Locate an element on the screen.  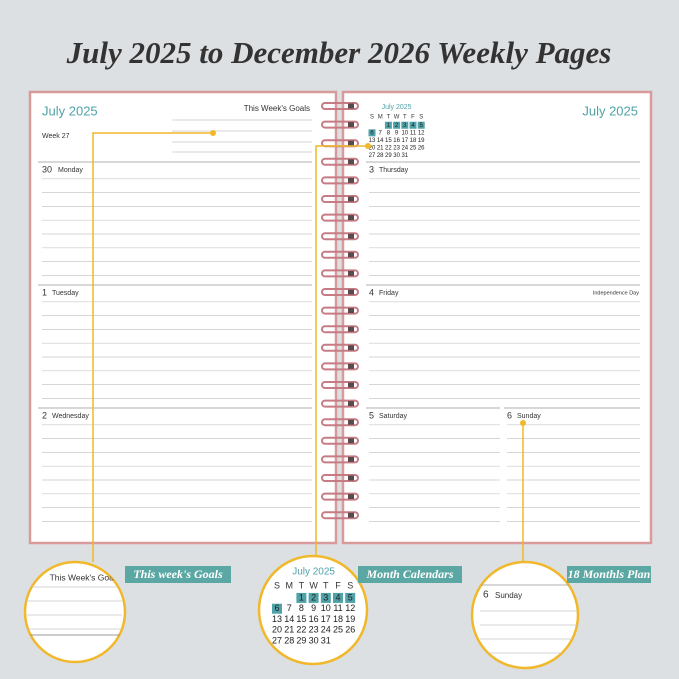
month-header: July 2025 is located at coordinates (610, 110).